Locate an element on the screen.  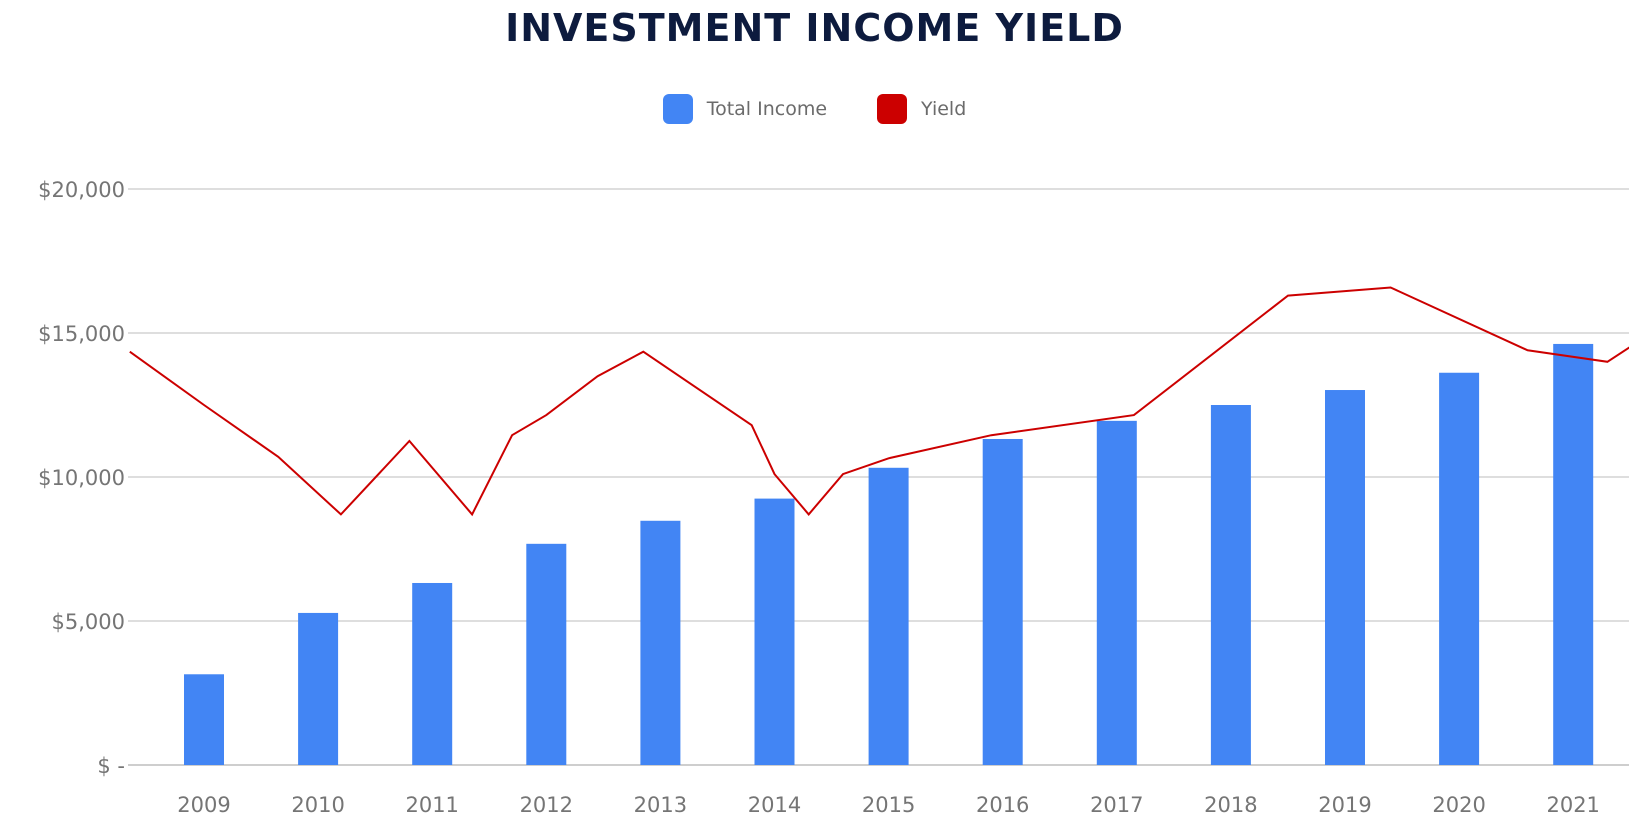
legend-swatch-total-income is located at coordinates (677, 109).